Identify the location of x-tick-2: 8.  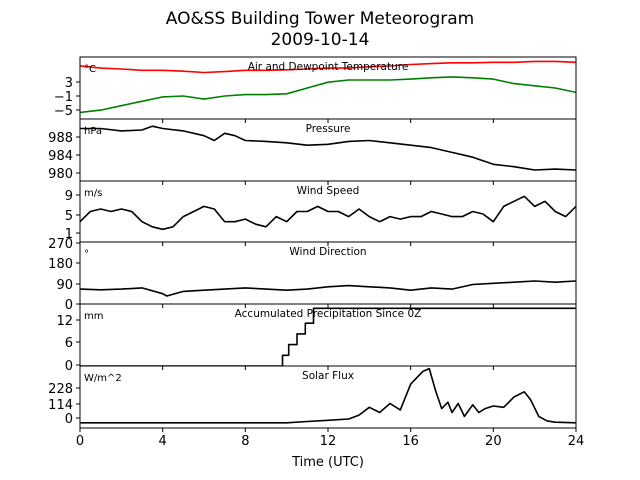
(245, 441).